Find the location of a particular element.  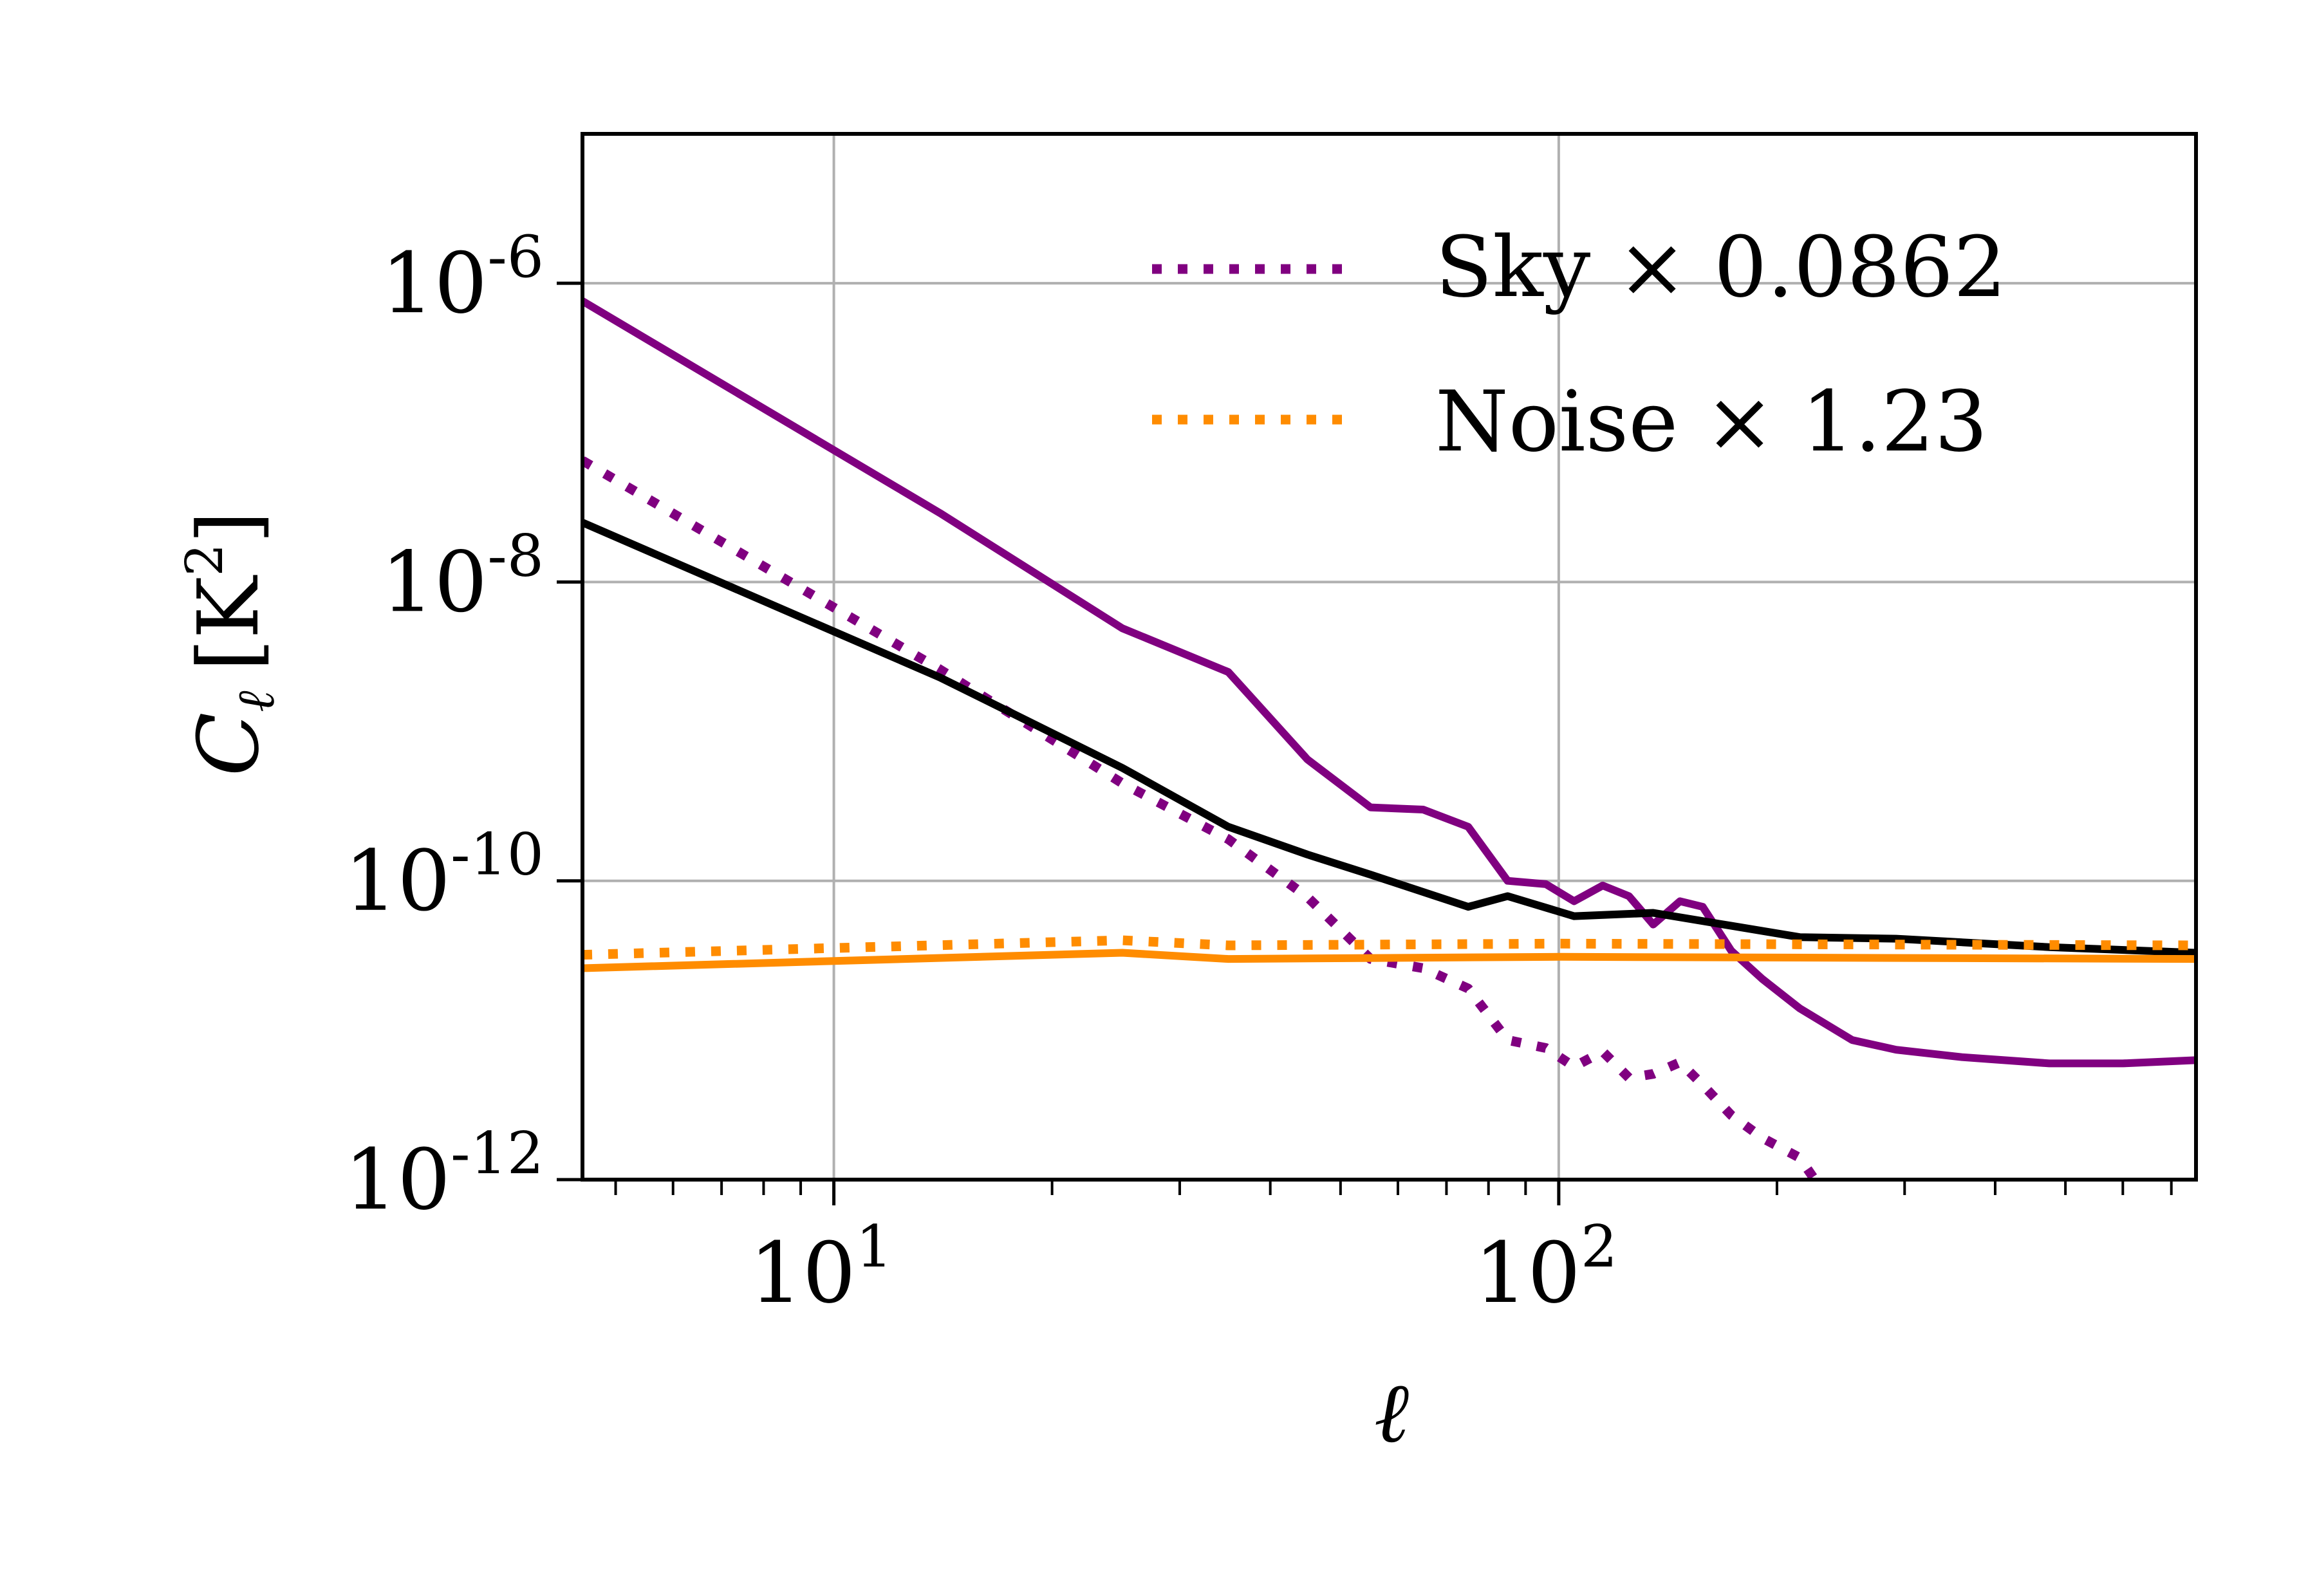

x-axis-label-text: ℓ is located at coordinates (1392, 1412).